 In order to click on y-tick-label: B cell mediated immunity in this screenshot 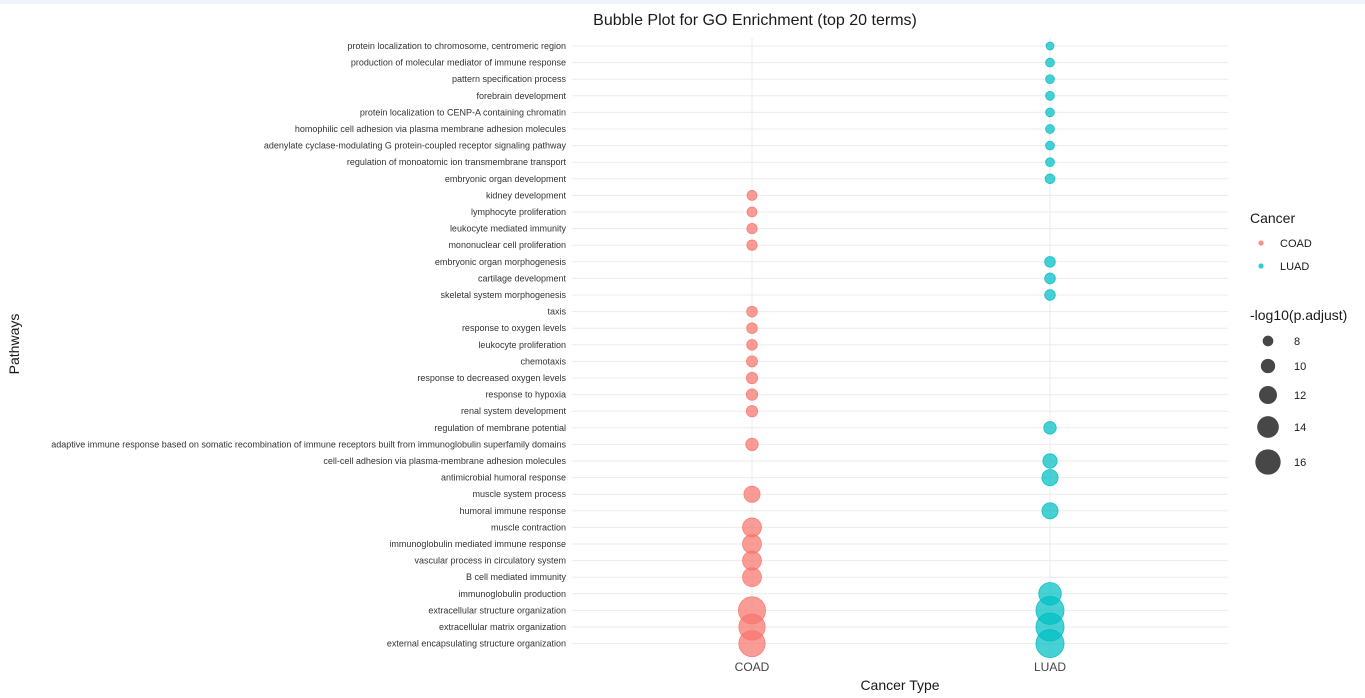, I will do `click(516, 577)`.